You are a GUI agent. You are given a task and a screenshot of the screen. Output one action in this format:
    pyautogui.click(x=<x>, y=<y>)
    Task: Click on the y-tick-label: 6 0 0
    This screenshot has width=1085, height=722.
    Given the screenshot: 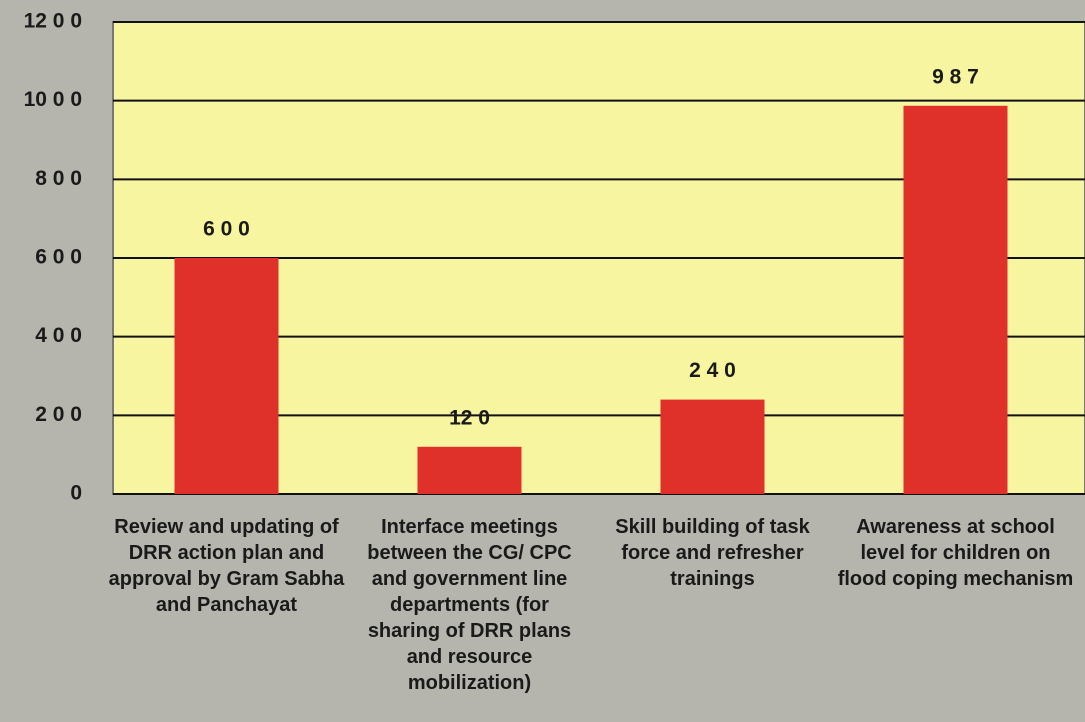 What is the action you would take?
    pyautogui.click(x=58, y=257)
    